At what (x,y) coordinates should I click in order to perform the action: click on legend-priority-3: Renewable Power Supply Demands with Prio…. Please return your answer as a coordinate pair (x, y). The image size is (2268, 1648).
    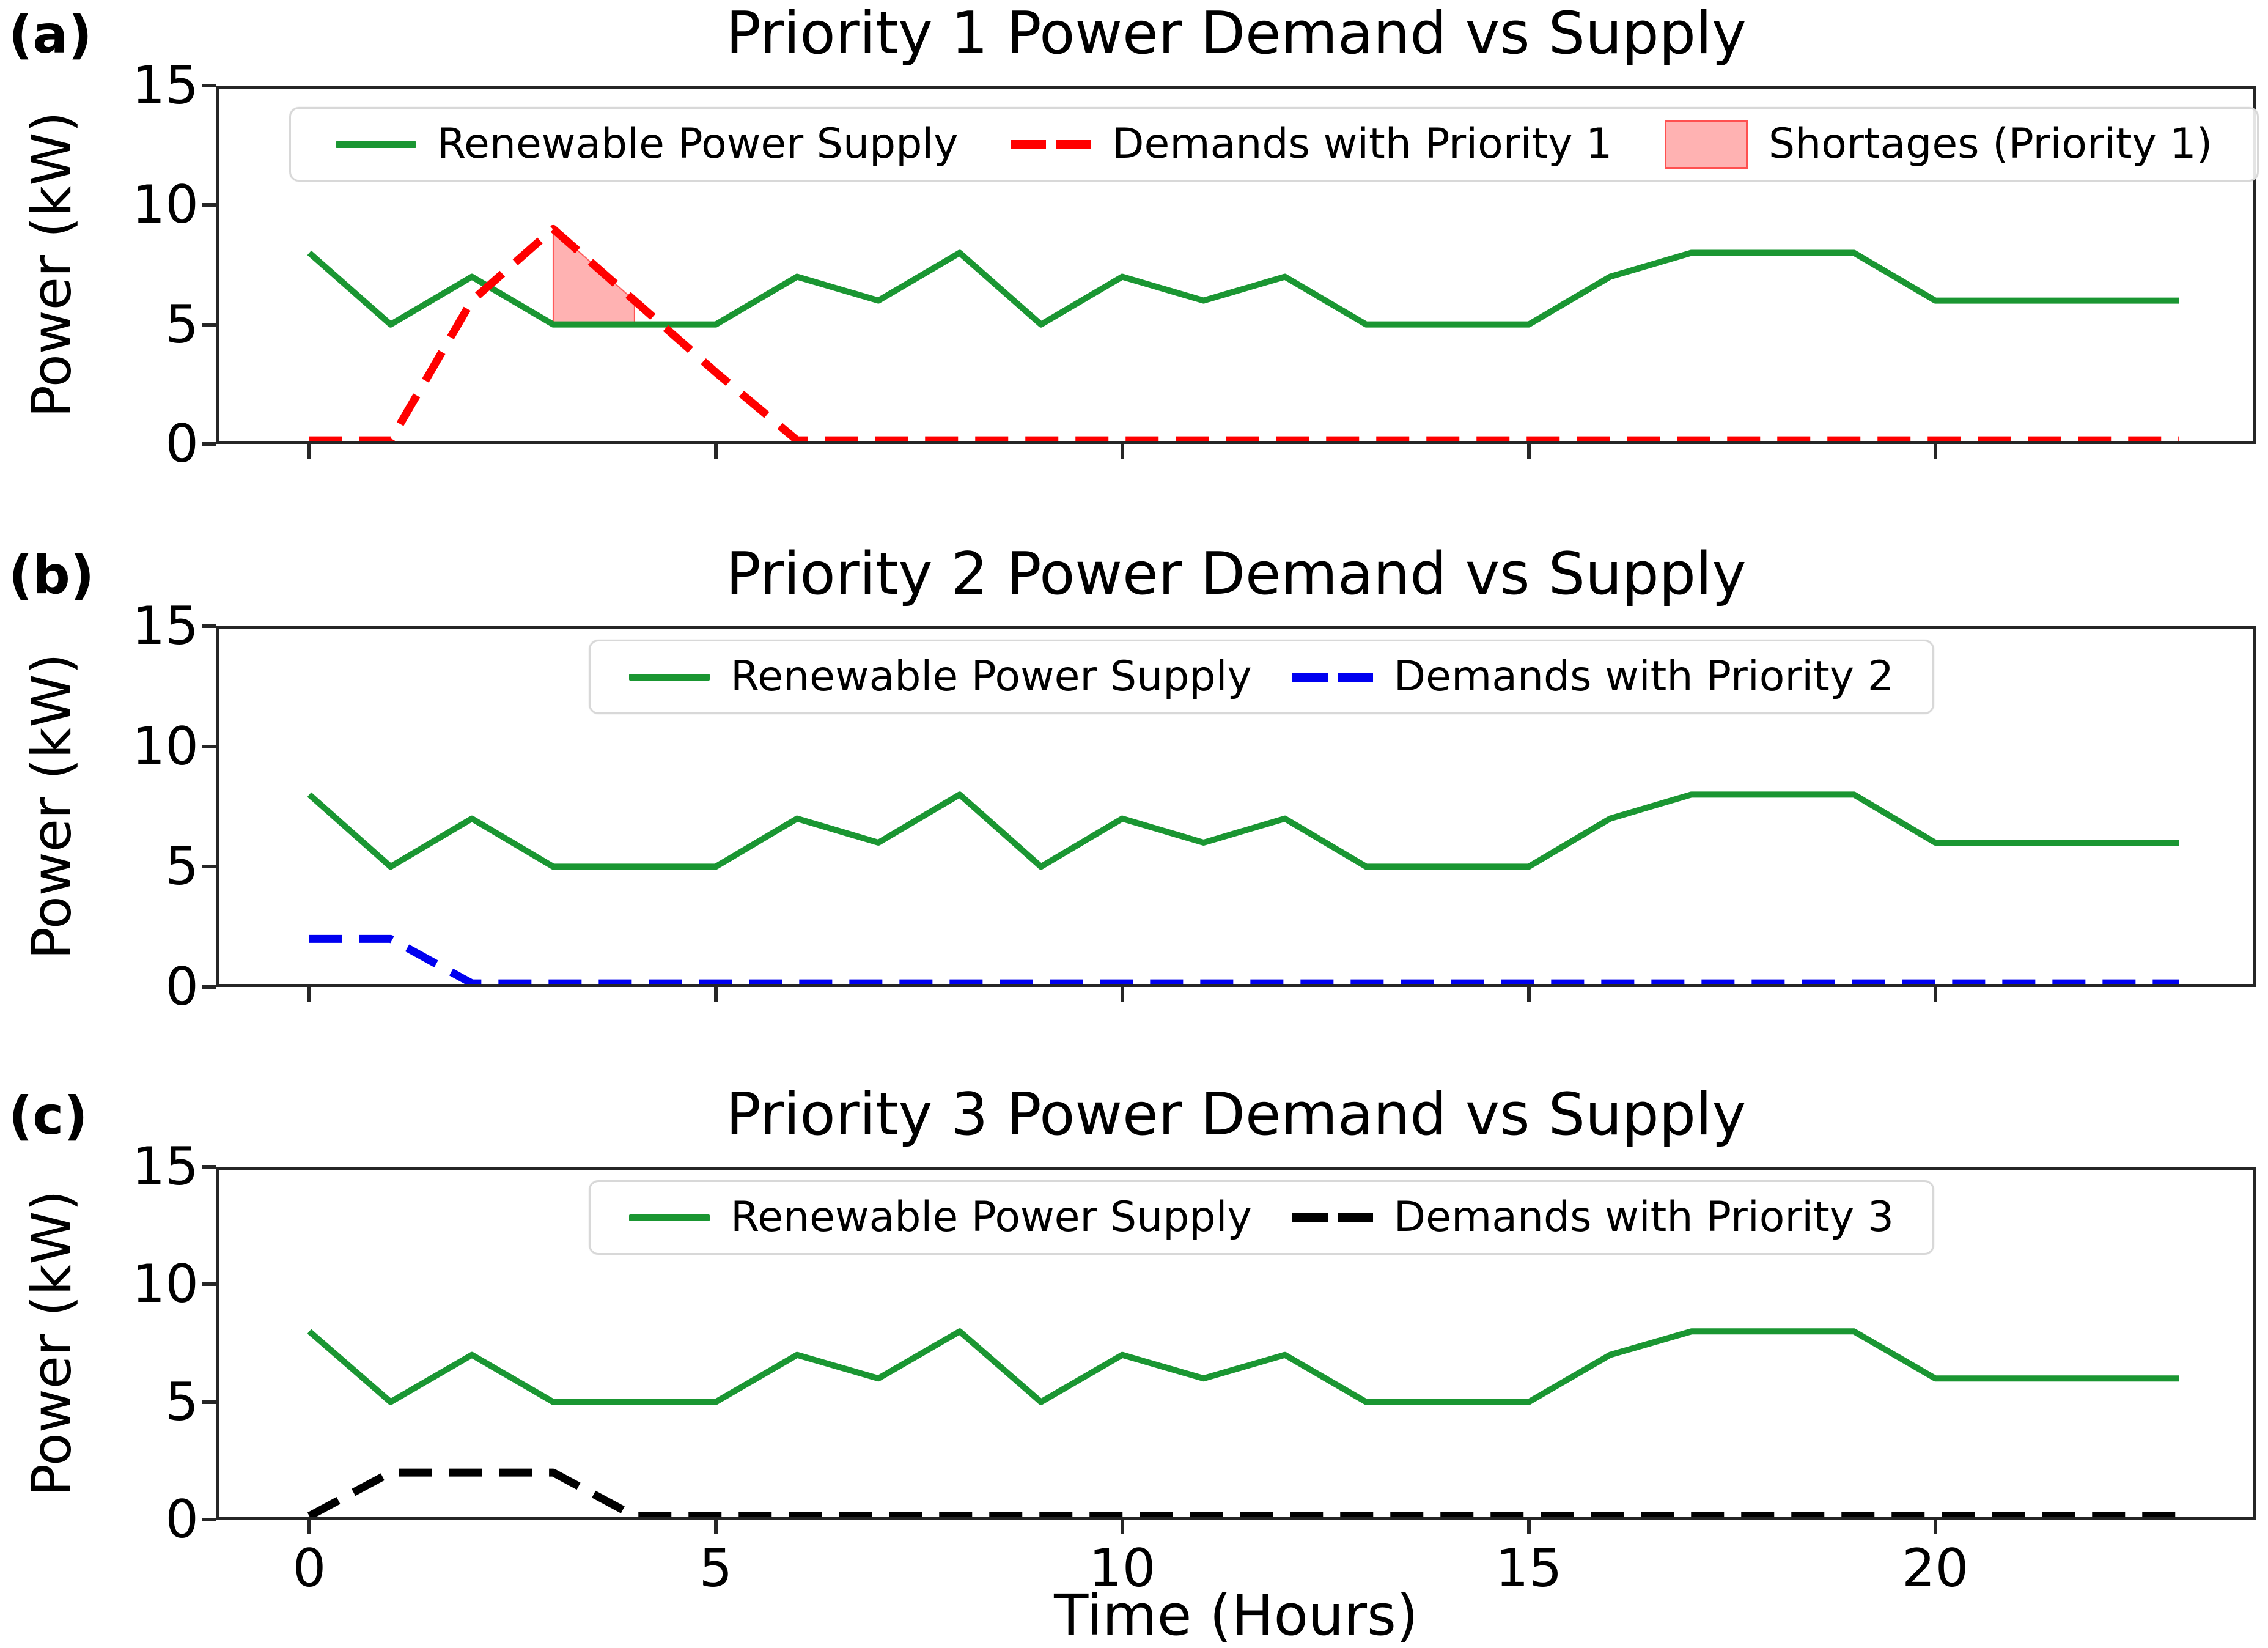
    Looking at the image, I should click on (1261, 1218).